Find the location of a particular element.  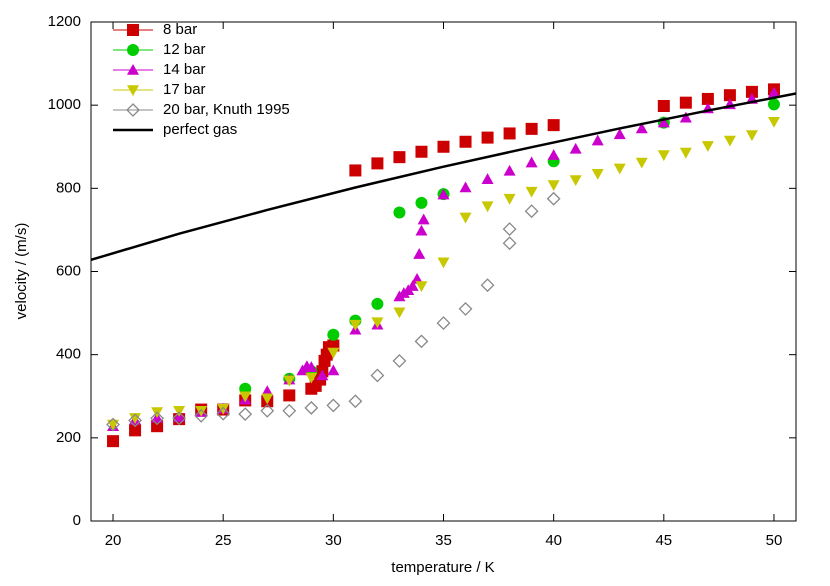

legend-label: perfect gas is located at coordinates (200, 129).